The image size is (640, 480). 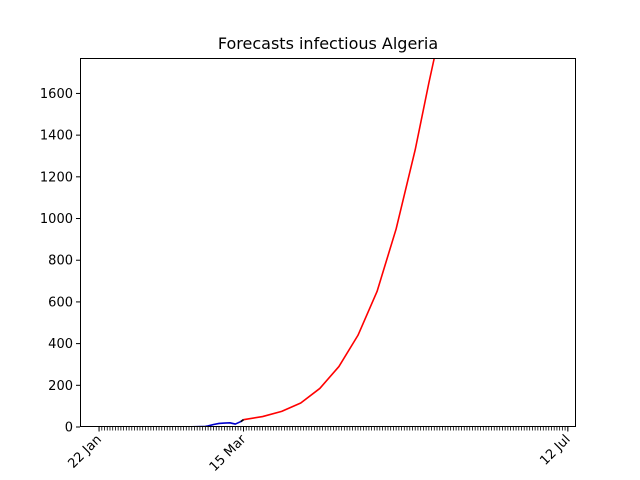 I want to click on y-tick-label: 800, so click(x=60, y=261).